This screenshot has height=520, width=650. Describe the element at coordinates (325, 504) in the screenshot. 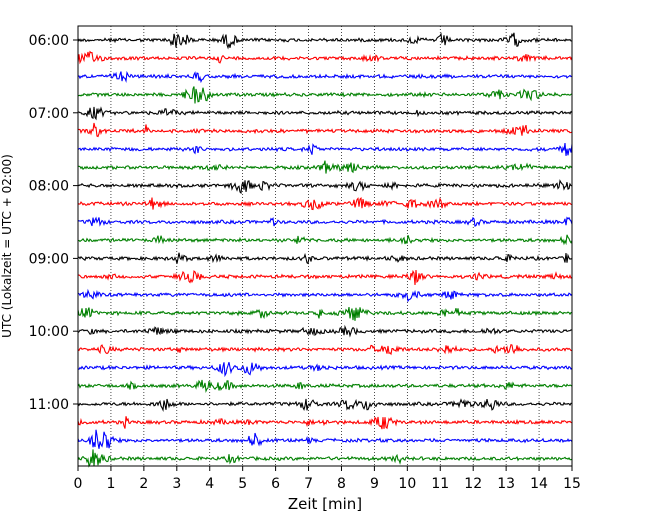

I see `x-axis-label: Zeit [min]` at that location.